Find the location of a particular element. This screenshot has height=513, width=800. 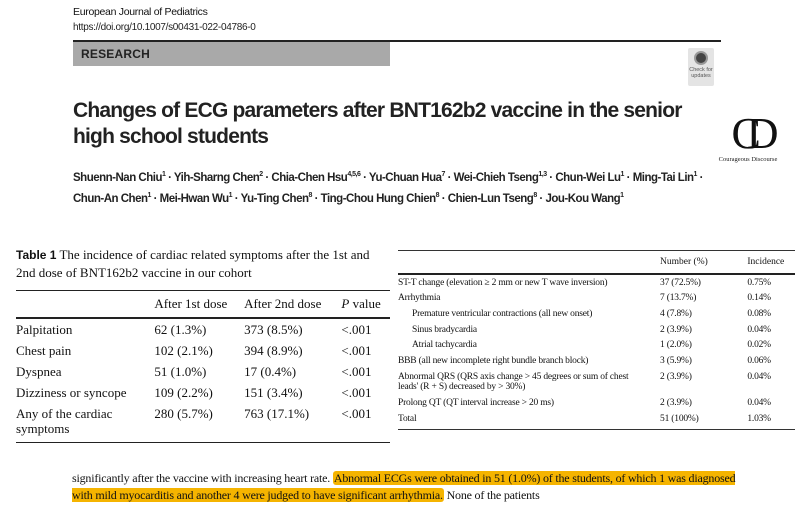

table-cell: 109 (2.2%) is located at coordinates (183, 392).